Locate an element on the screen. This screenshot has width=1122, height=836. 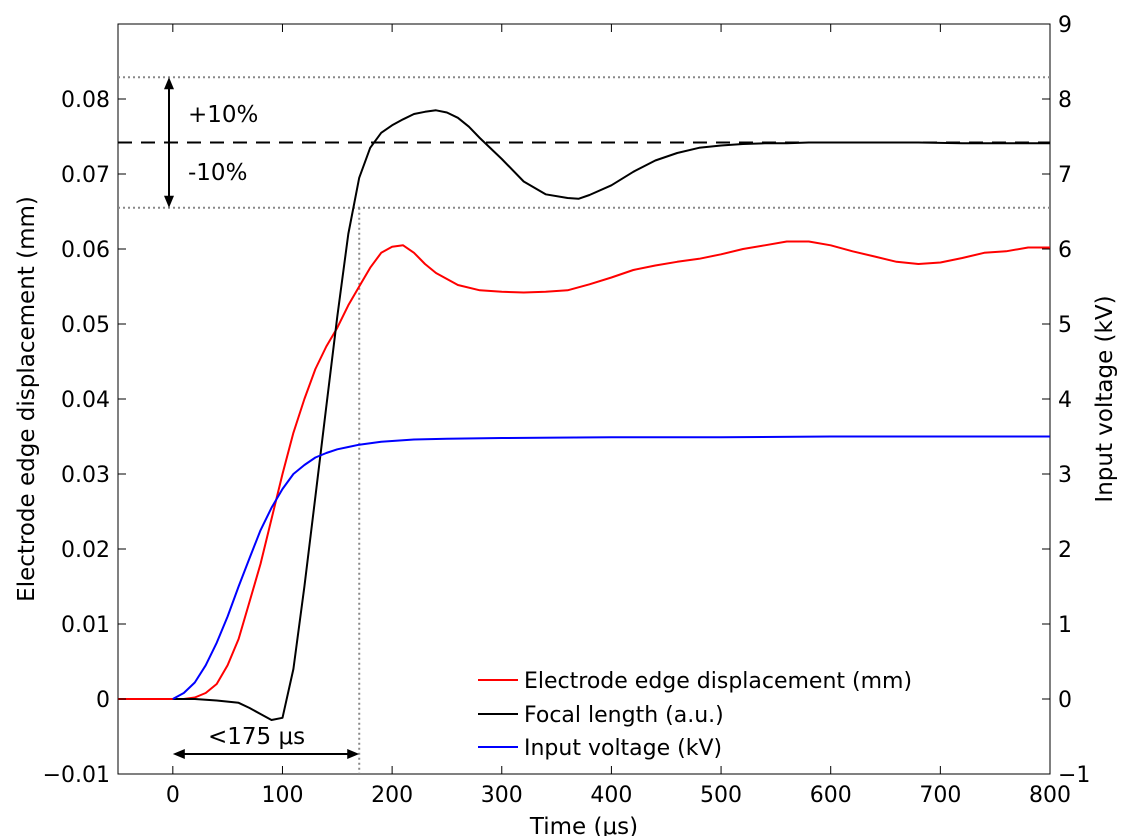
y-right-tick-label: 3 is located at coordinates (1065, 475).